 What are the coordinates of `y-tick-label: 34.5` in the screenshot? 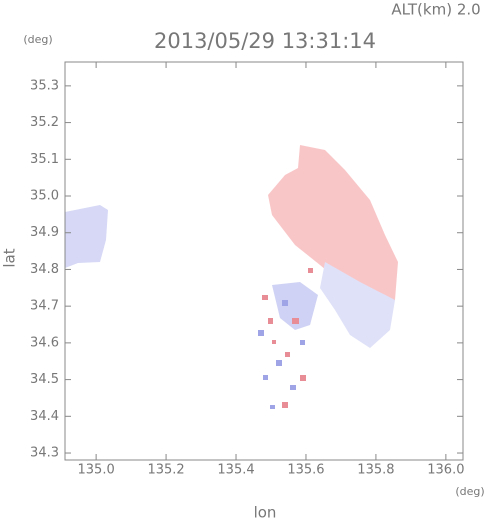 It's located at (44, 379).